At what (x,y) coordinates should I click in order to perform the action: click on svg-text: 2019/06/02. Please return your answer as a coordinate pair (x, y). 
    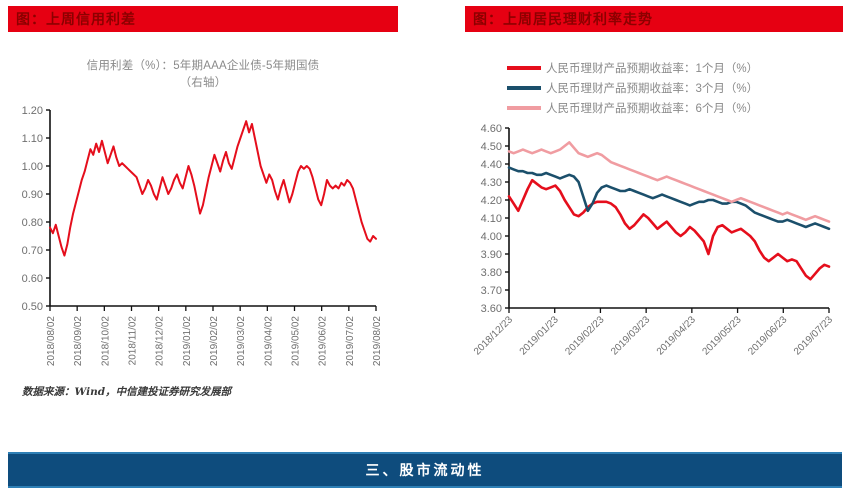
    Looking at the image, I should click on (323, 341).